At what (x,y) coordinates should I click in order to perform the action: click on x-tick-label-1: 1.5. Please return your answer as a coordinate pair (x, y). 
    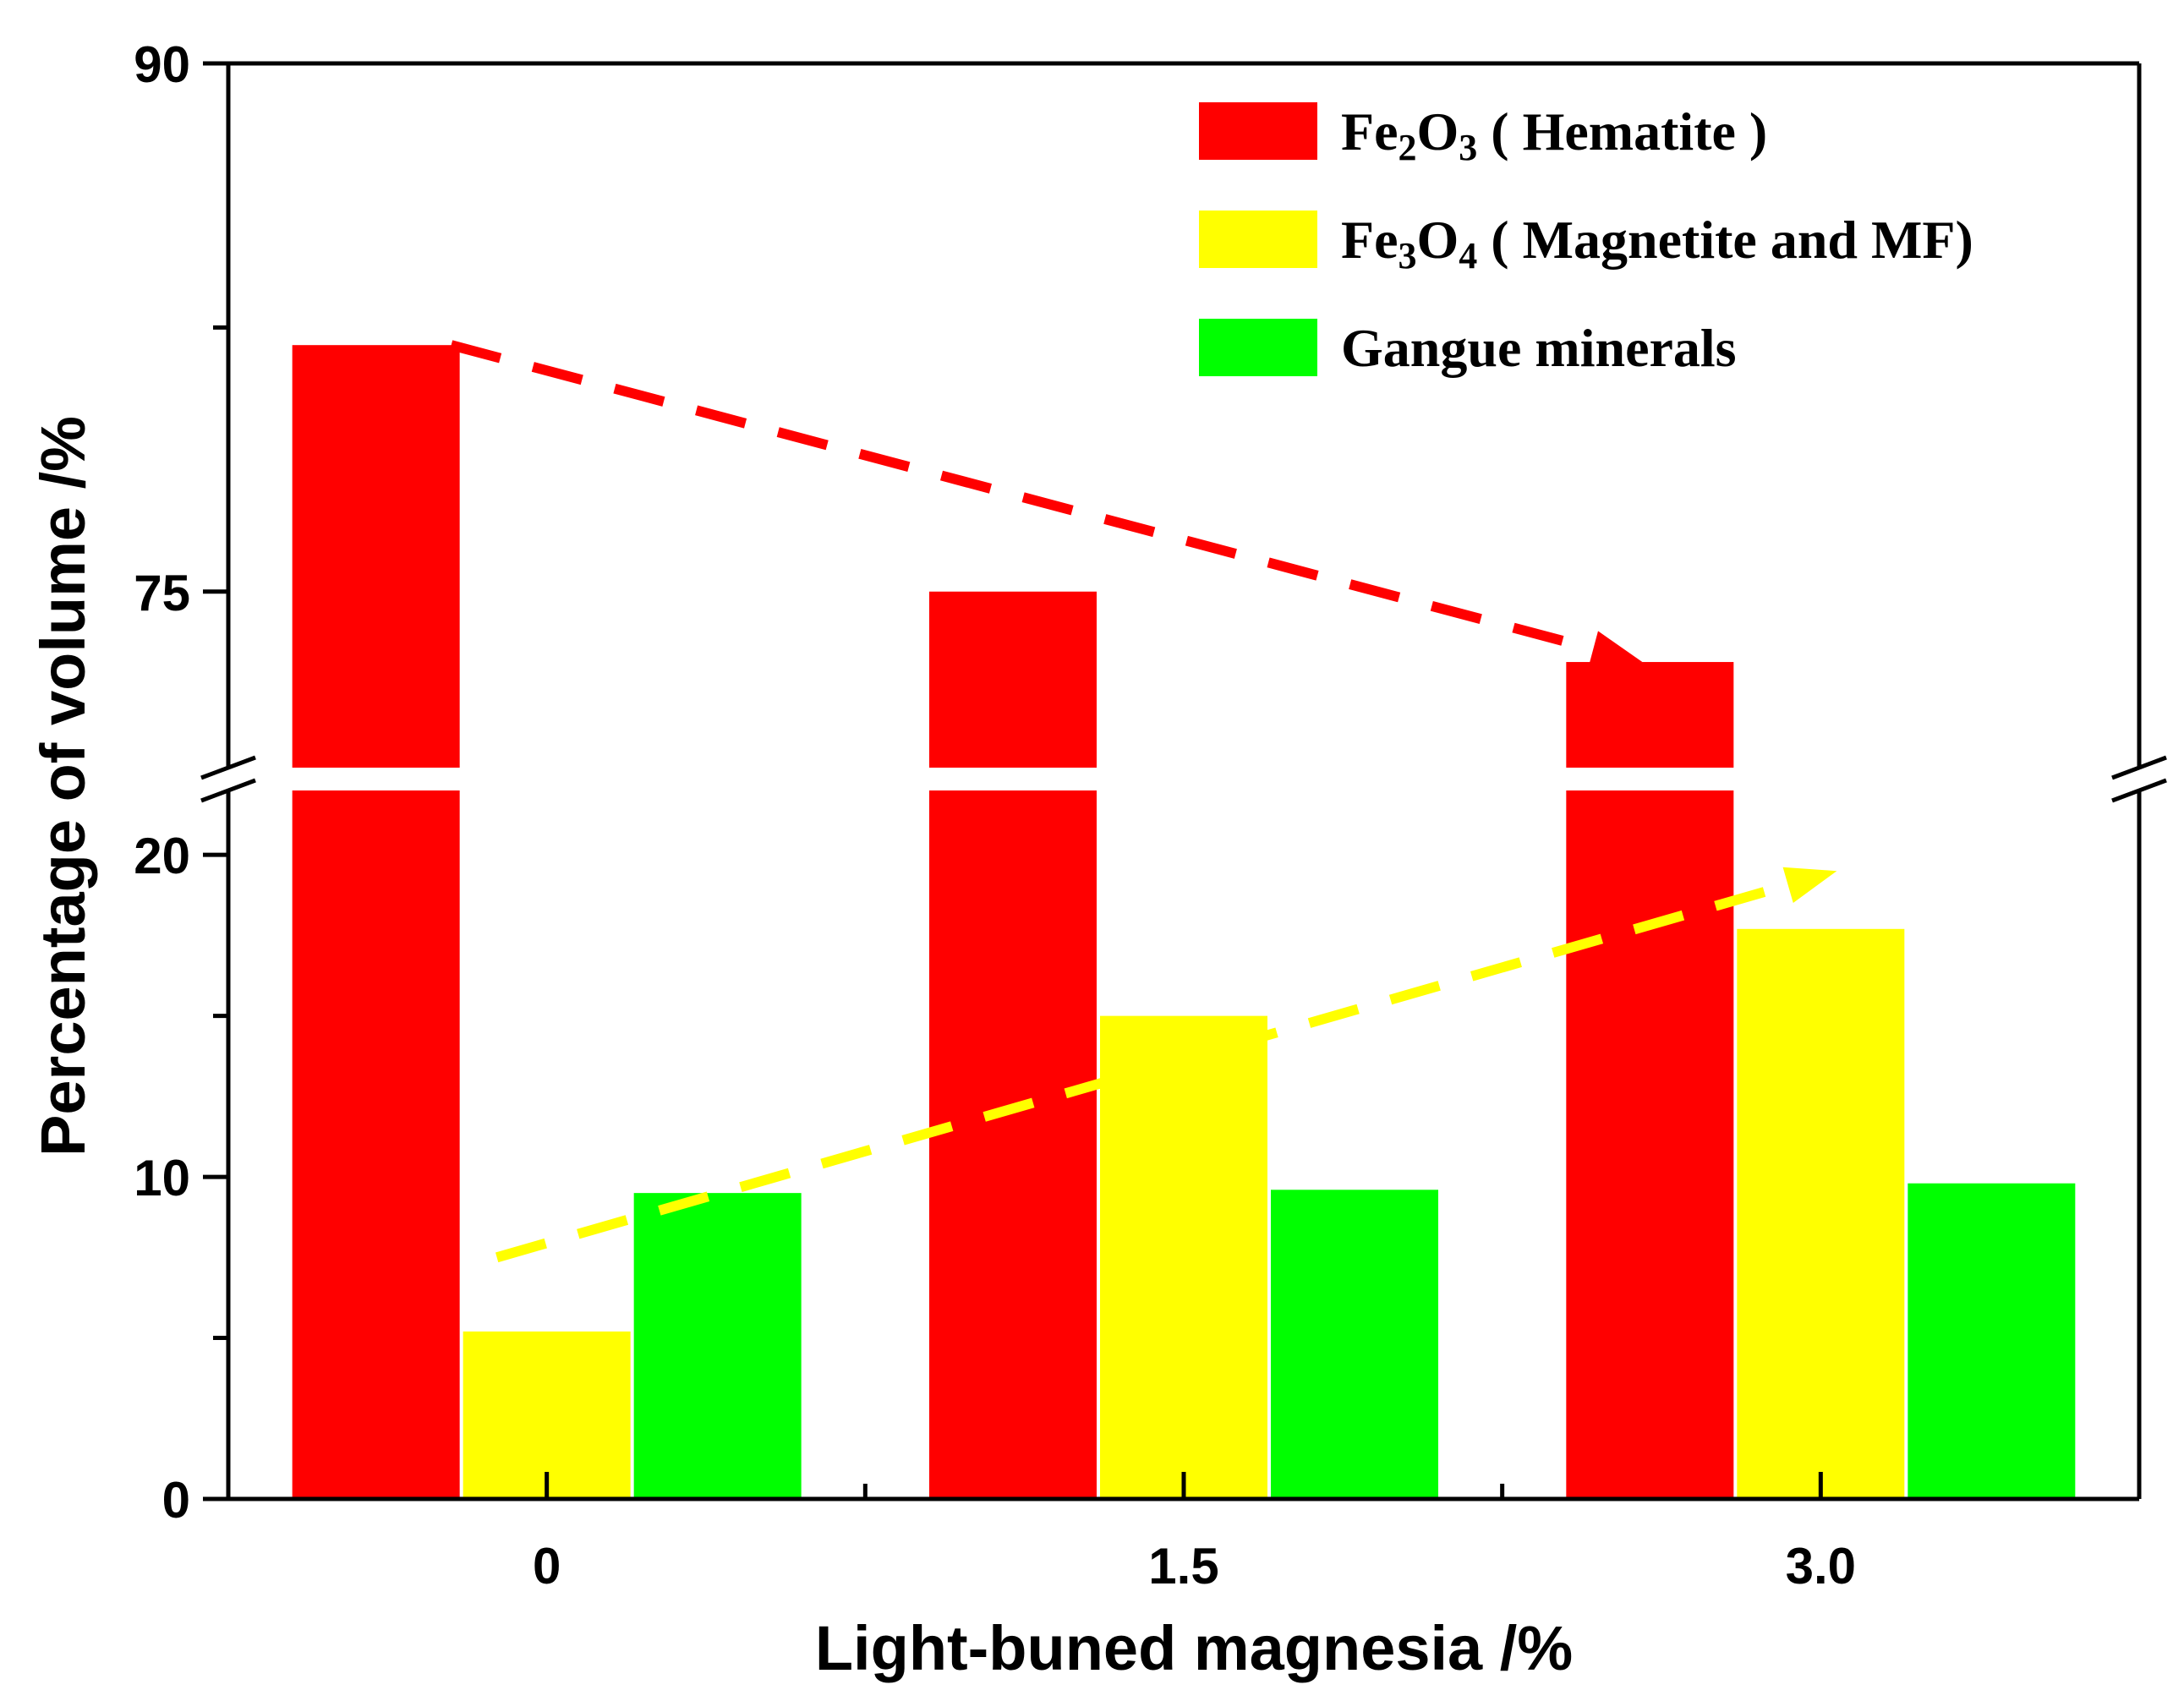
    Looking at the image, I should click on (1183, 1566).